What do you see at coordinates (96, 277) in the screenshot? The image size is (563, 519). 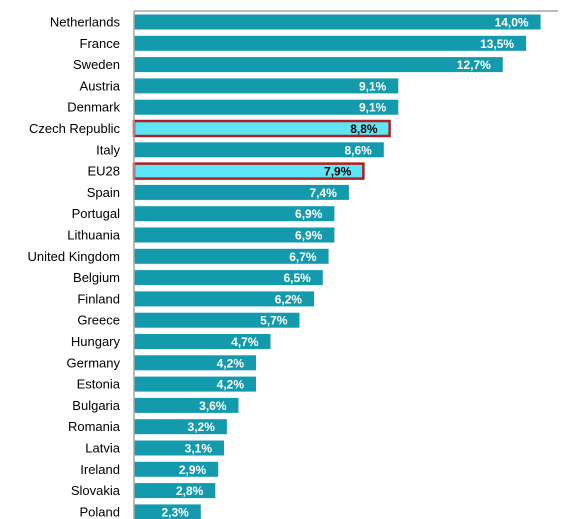 I see `category-label: Belgium` at bounding box center [96, 277].